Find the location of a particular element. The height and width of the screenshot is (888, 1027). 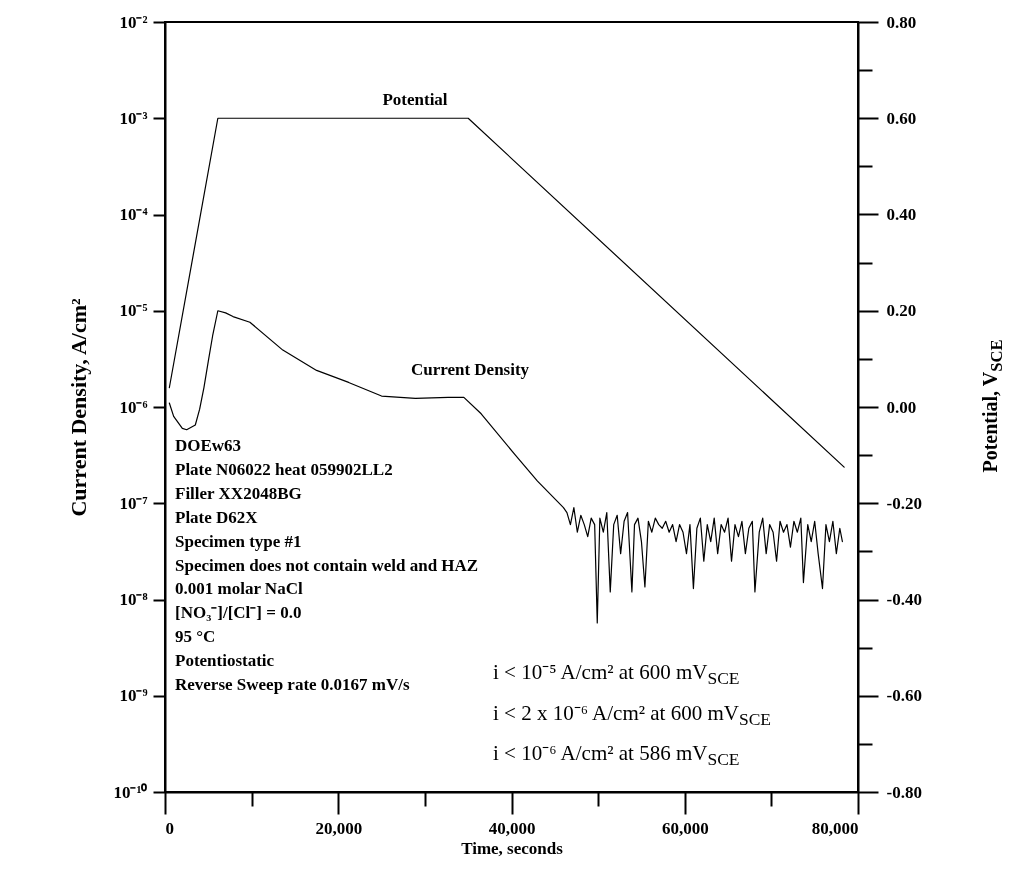

y-tick-label: 10⁻⁶ is located at coordinates (133, 407).